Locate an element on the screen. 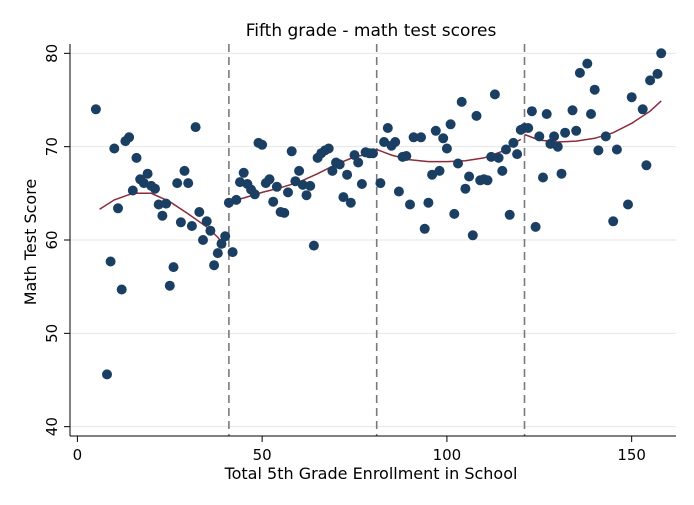 This screenshot has height=505, width=694. x-tick-label: 100 is located at coordinates (447, 455).